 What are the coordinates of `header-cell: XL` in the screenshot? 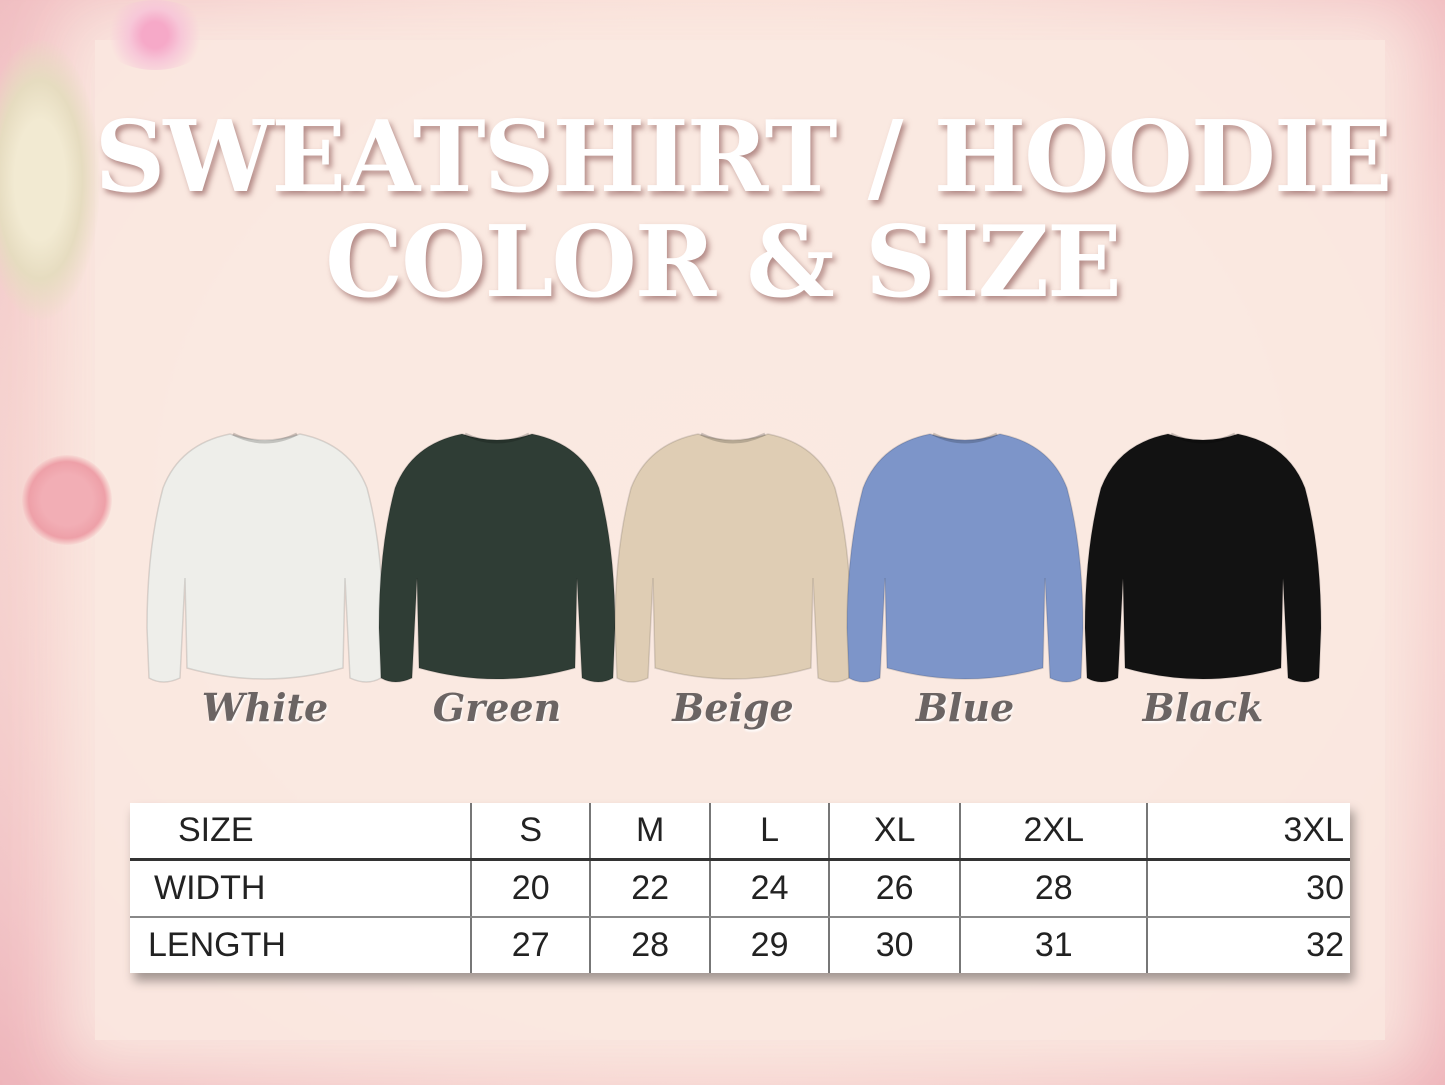 It's located at (894, 832).